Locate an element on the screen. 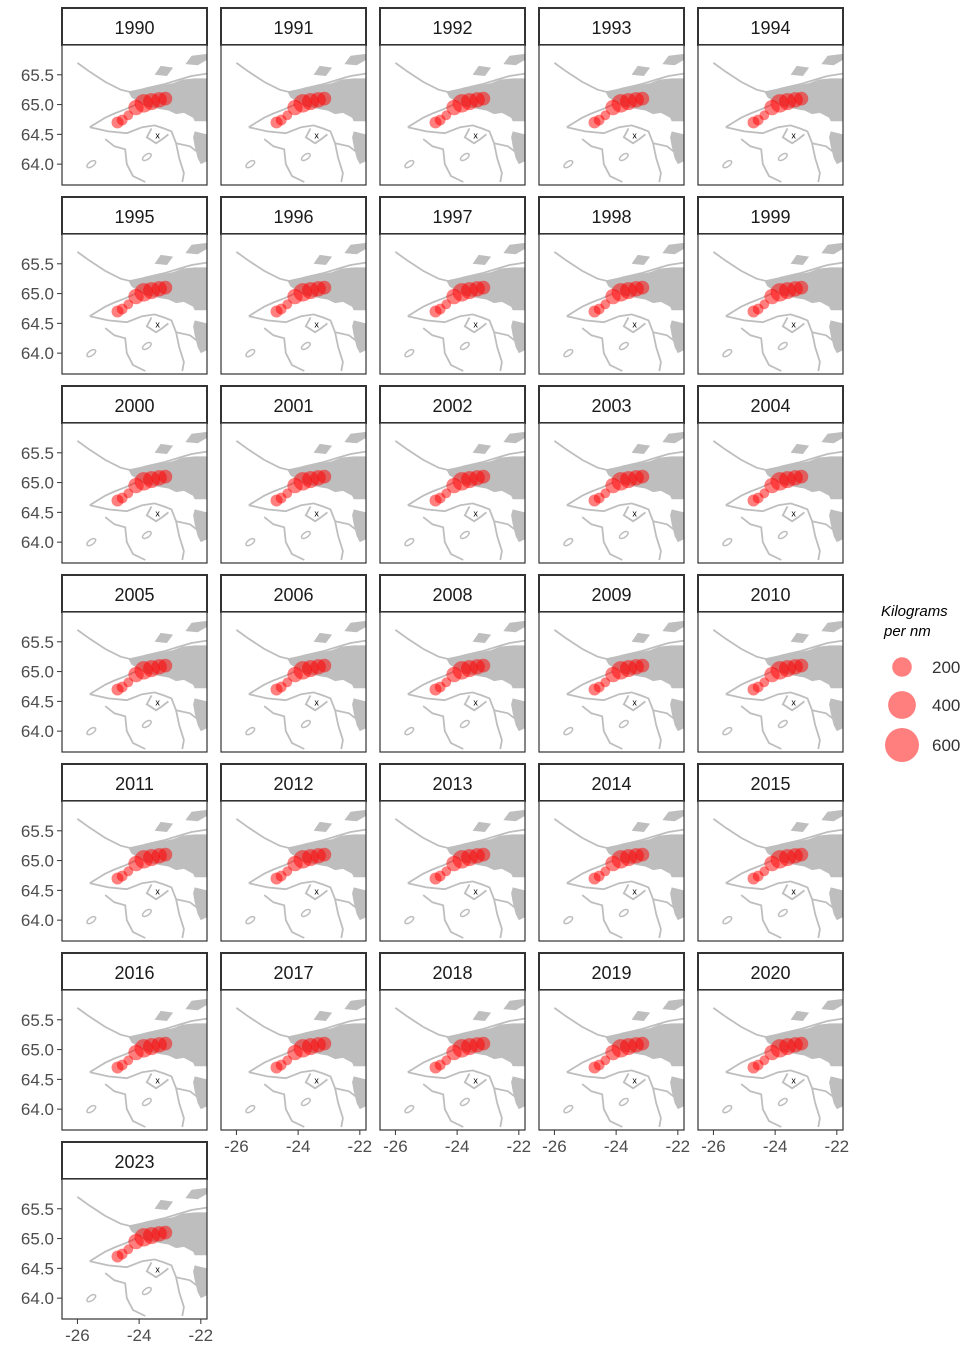 The width and height of the screenshot is (969, 1349). facet-1991: 1991 x is located at coordinates (293, 96).